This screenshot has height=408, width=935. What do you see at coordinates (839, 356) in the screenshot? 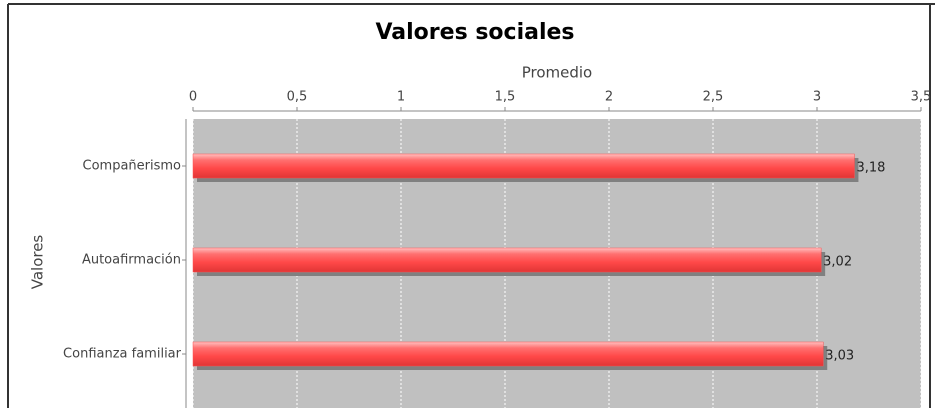
I see `value-label: 3,03` at bounding box center [839, 356].